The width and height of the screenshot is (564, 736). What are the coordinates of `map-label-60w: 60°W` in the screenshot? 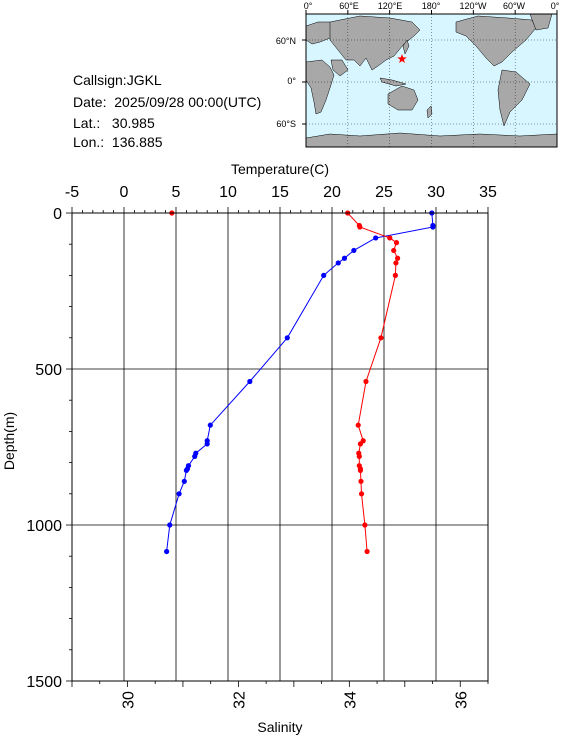 It's located at (514, 6).